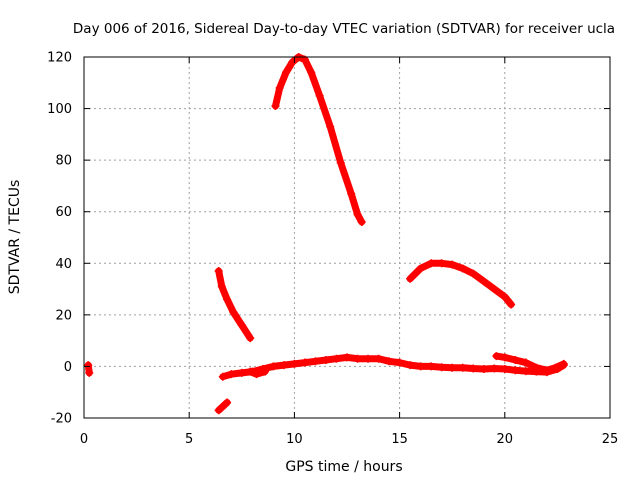 This screenshot has width=640, height=480. What do you see at coordinates (505, 439) in the screenshot?
I see `x-tick-label-4: 20` at bounding box center [505, 439].